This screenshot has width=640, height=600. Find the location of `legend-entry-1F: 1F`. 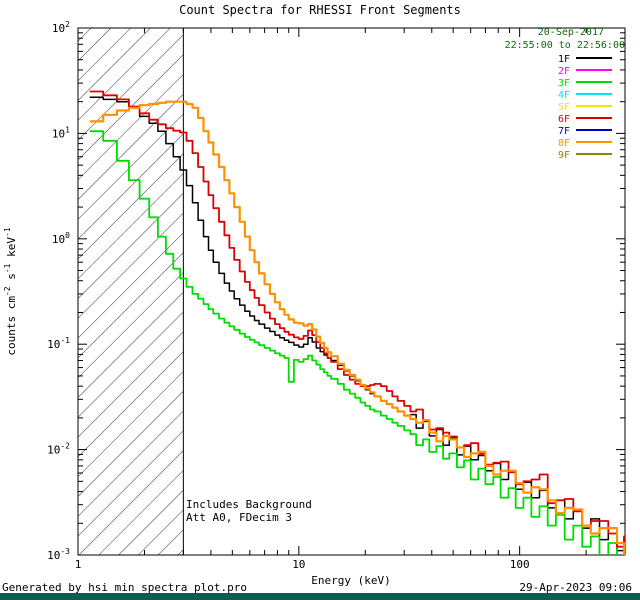

legend-entry-1F: 1F is located at coordinates (585, 59).